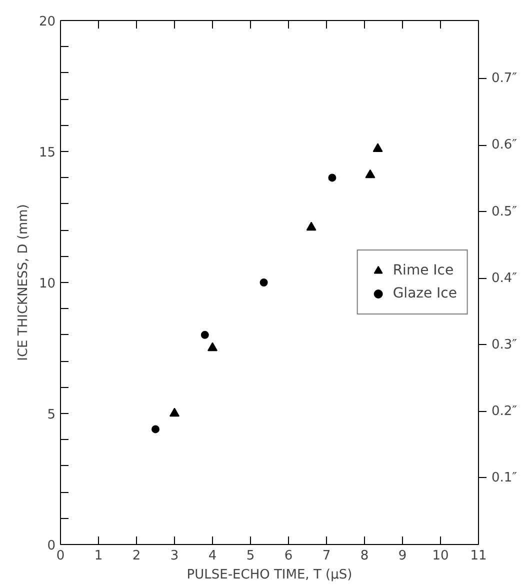  What do you see at coordinates (47, 284) in the screenshot?
I see `y-tick-label: 10` at bounding box center [47, 284].